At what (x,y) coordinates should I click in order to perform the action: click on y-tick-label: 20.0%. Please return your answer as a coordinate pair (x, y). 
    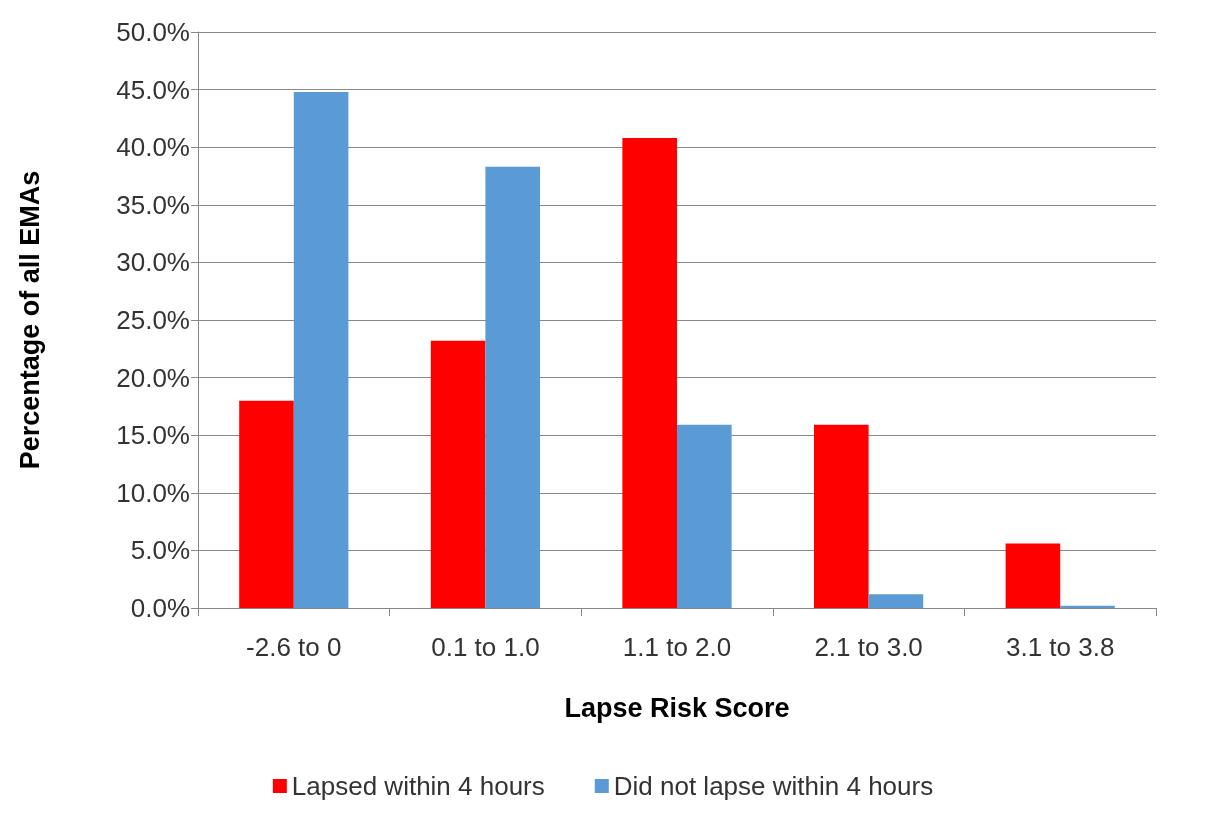
    Looking at the image, I should click on (153, 377).